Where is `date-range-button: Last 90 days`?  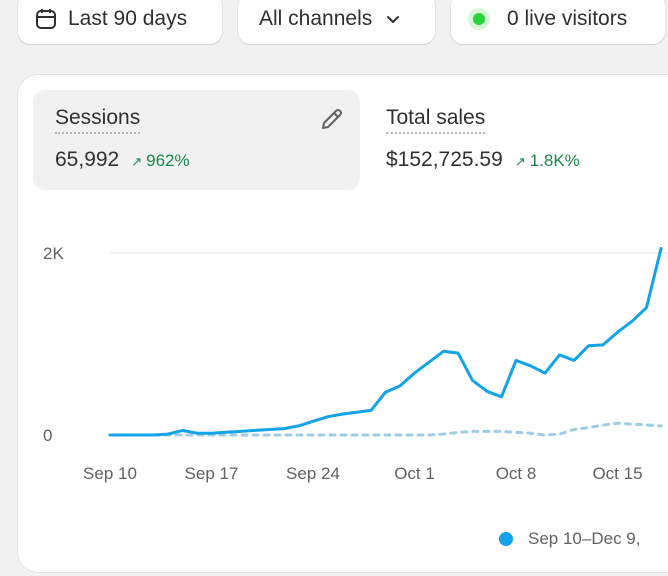
date-range-button: Last 90 days is located at coordinates (120, 22).